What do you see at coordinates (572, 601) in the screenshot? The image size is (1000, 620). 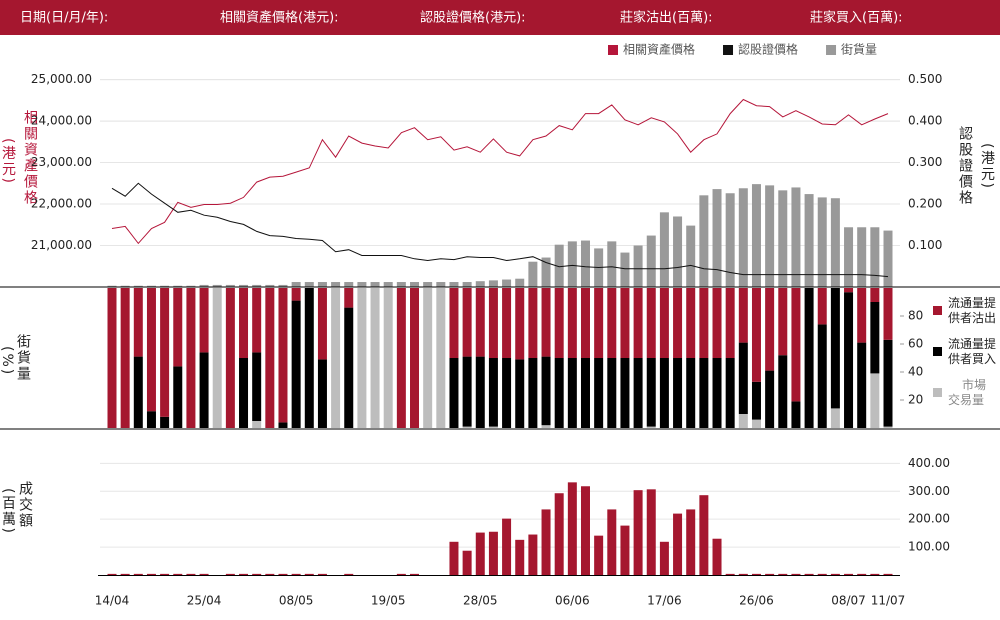 I see `x-tick-label: 06/06` at bounding box center [572, 601].